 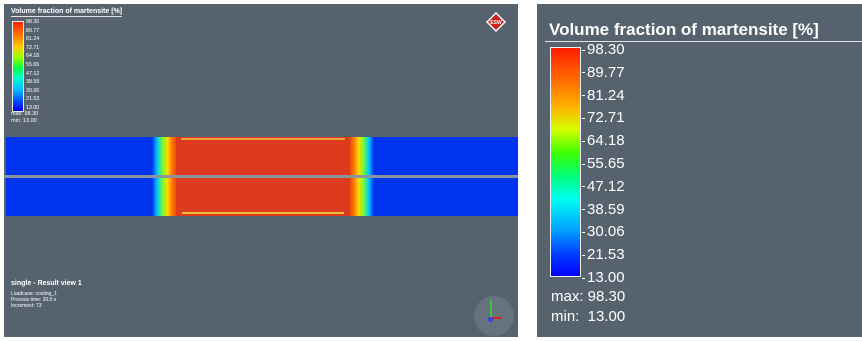 I want to click on axis-triad-icon, so click(x=491, y=309).